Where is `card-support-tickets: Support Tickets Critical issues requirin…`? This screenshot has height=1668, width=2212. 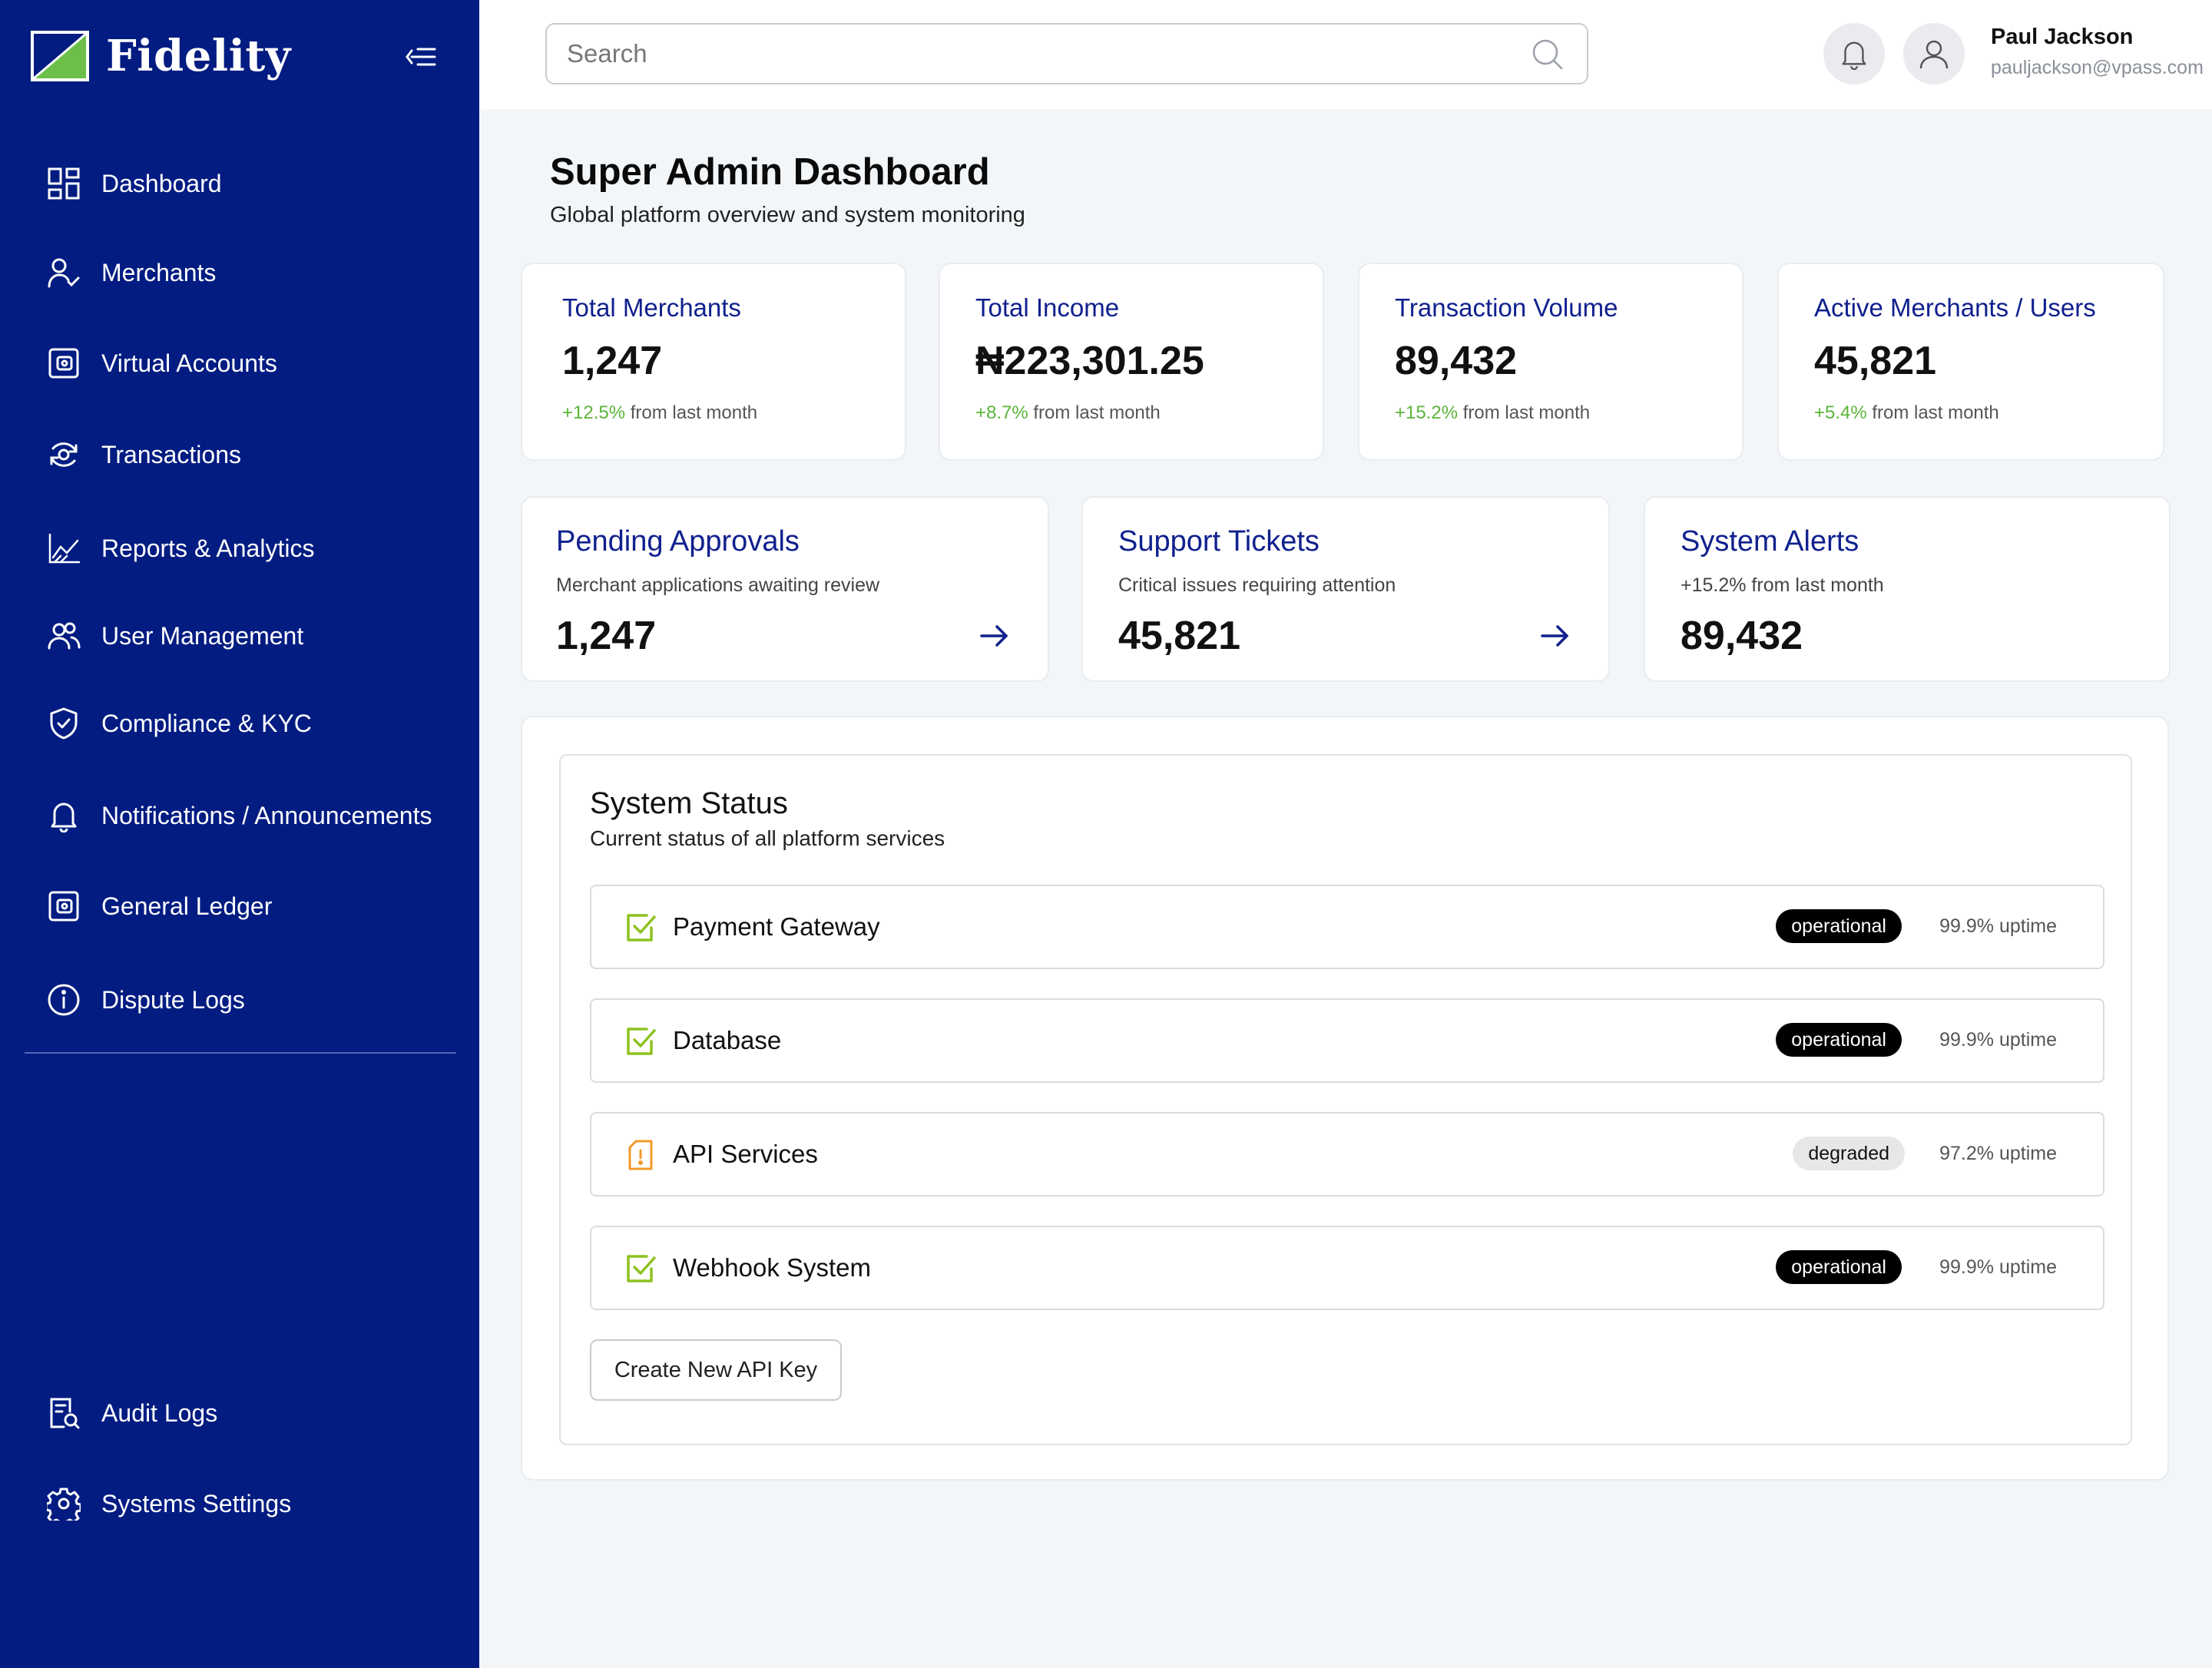
card-support-tickets: Support Tickets Critical issues requirin… is located at coordinates (1346, 589).